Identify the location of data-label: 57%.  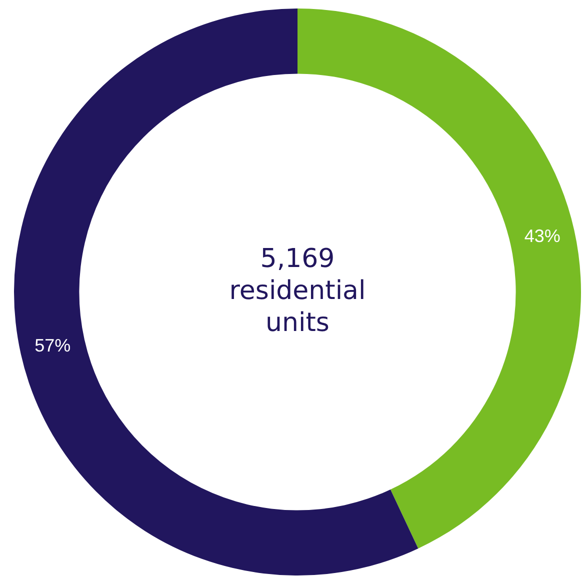
(52, 346).